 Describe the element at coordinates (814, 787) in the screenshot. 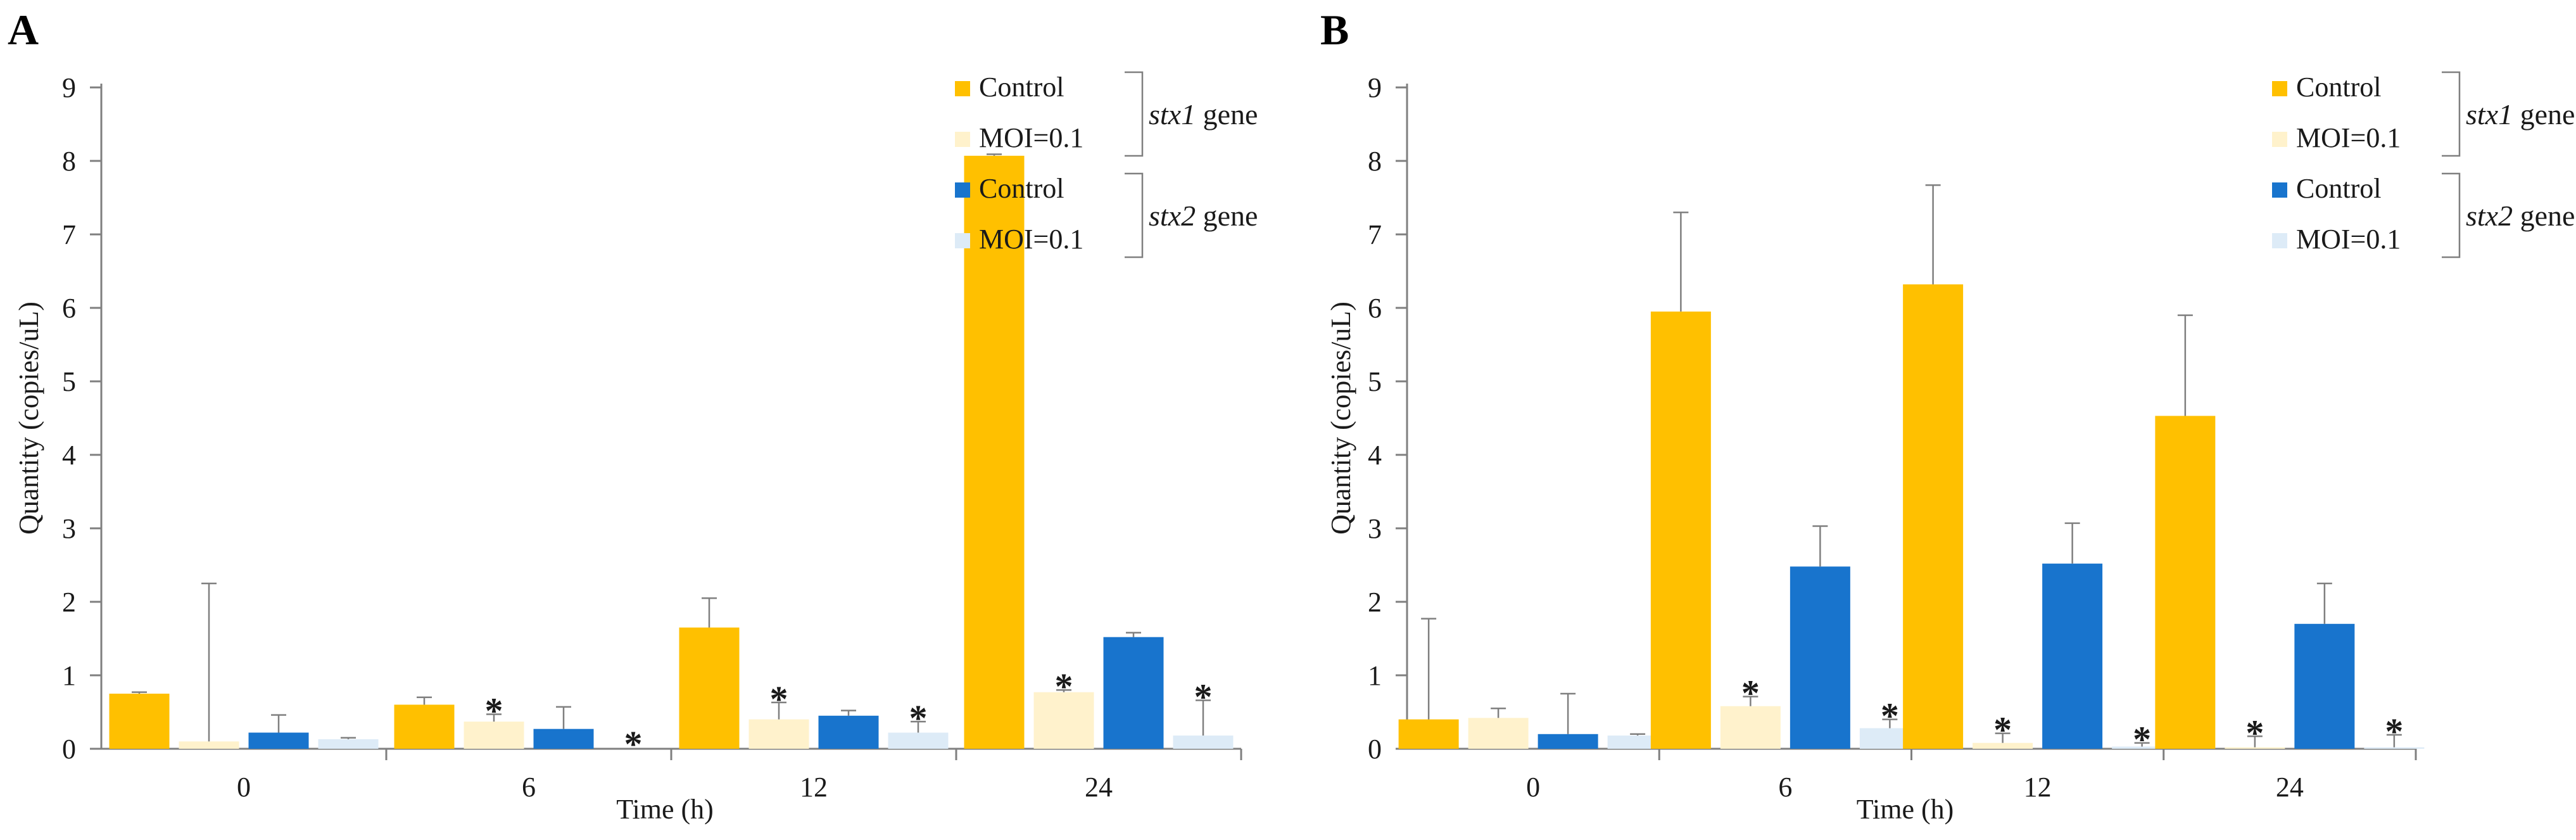

I see `x-tick-label: 12` at that location.